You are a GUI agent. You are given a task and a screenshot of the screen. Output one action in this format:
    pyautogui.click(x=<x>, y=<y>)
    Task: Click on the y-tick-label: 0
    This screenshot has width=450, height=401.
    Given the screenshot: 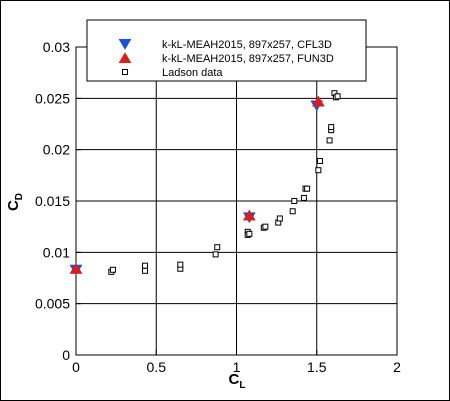 What is the action you would take?
    pyautogui.click(x=66, y=355)
    